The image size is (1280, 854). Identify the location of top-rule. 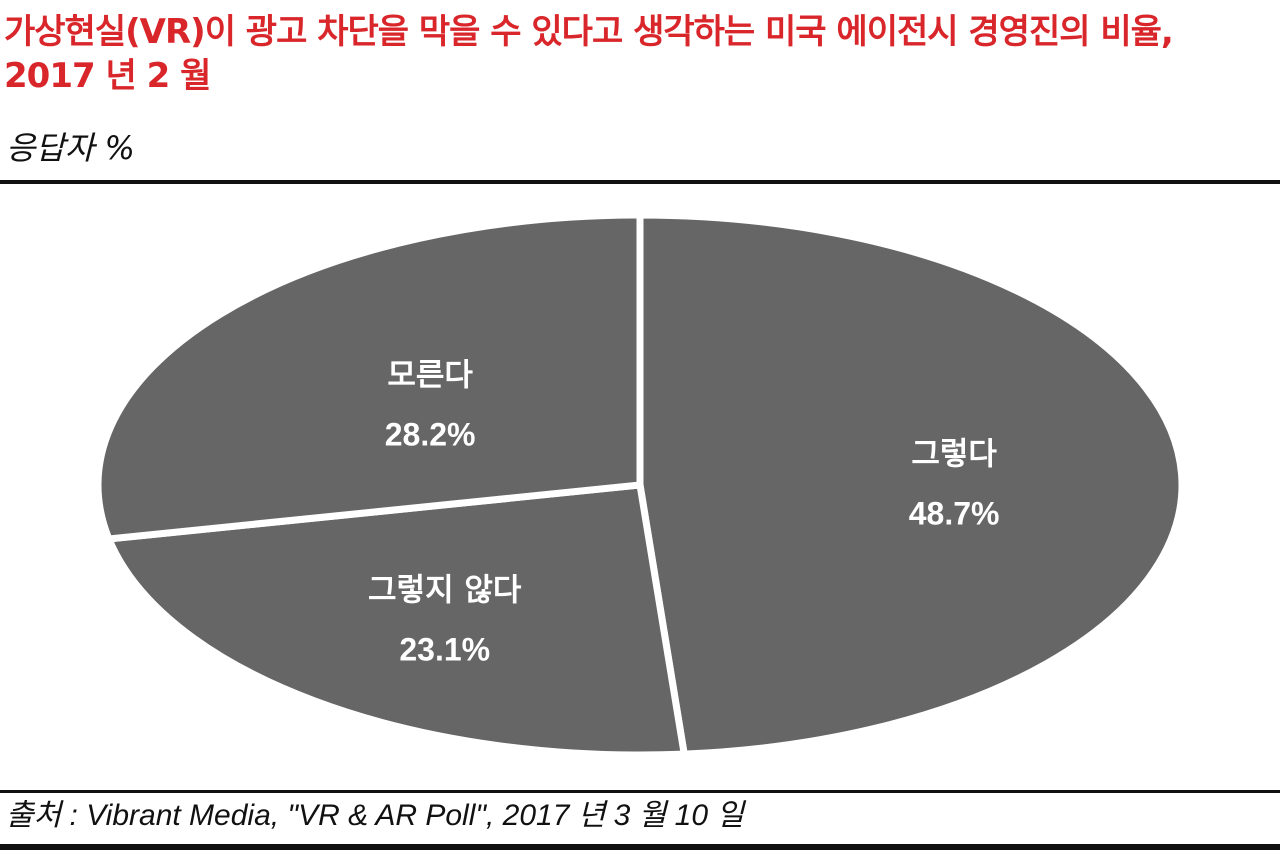
(640, 182).